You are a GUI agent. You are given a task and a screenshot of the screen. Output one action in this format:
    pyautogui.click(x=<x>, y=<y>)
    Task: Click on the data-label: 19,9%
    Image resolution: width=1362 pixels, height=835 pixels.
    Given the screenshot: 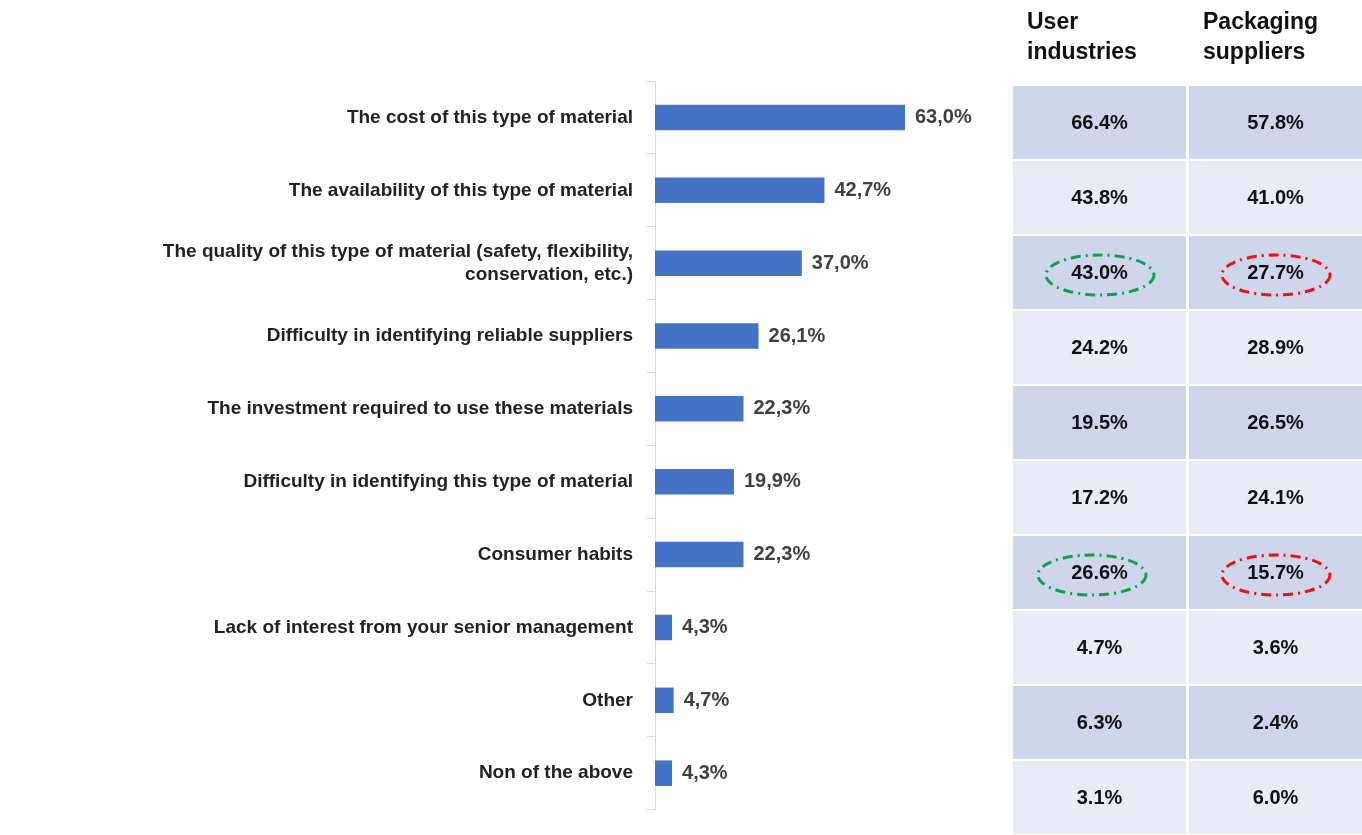 What is the action you would take?
    pyautogui.click(x=772, y=480)
    